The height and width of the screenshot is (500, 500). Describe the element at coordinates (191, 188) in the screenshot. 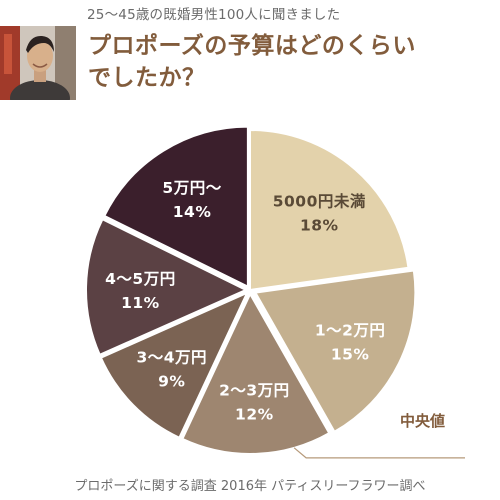

I see `slice-name-label: 5万円～` at that location.